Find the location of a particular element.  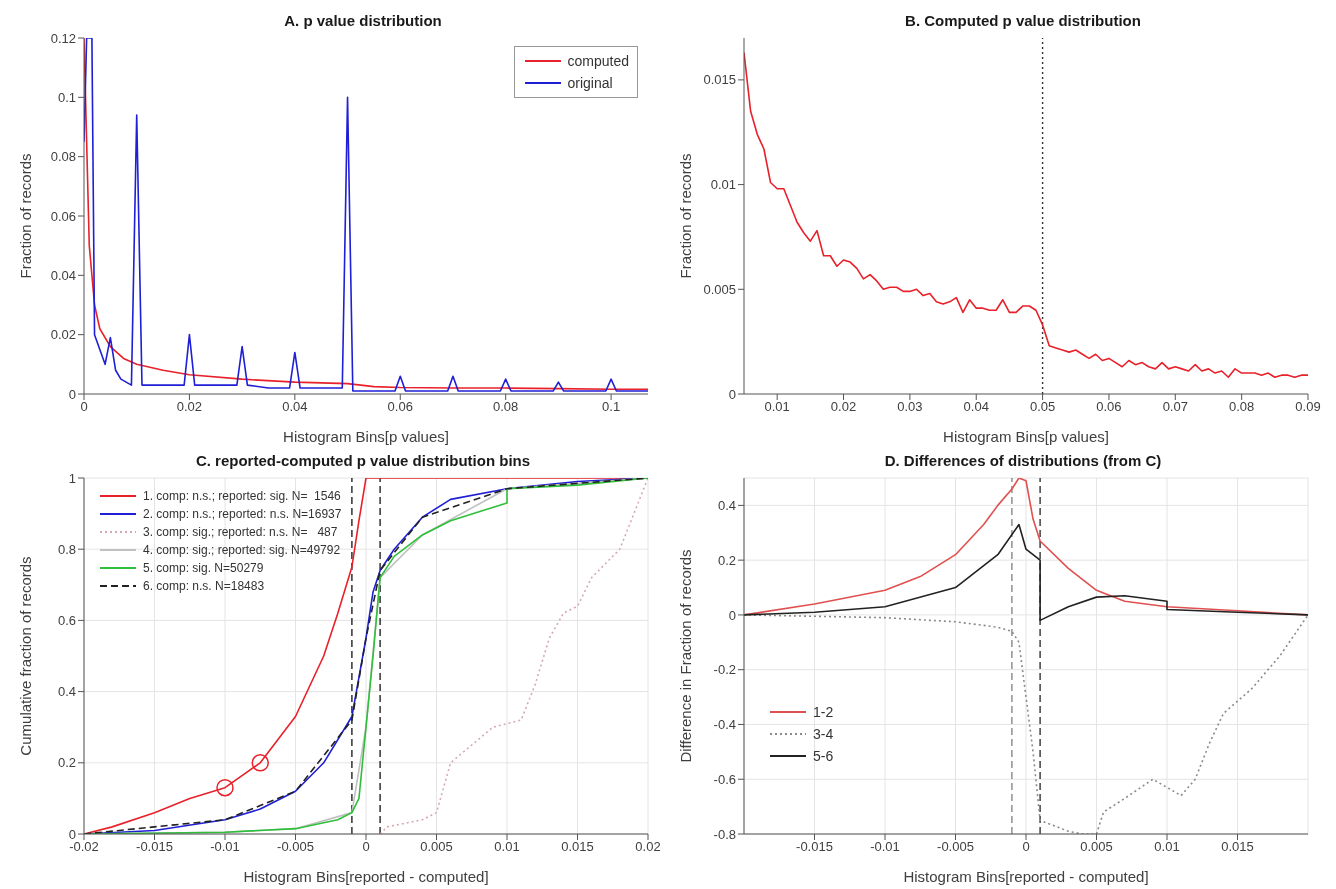

y-tick-label: -0.2 is located at coordinates (724, 670).